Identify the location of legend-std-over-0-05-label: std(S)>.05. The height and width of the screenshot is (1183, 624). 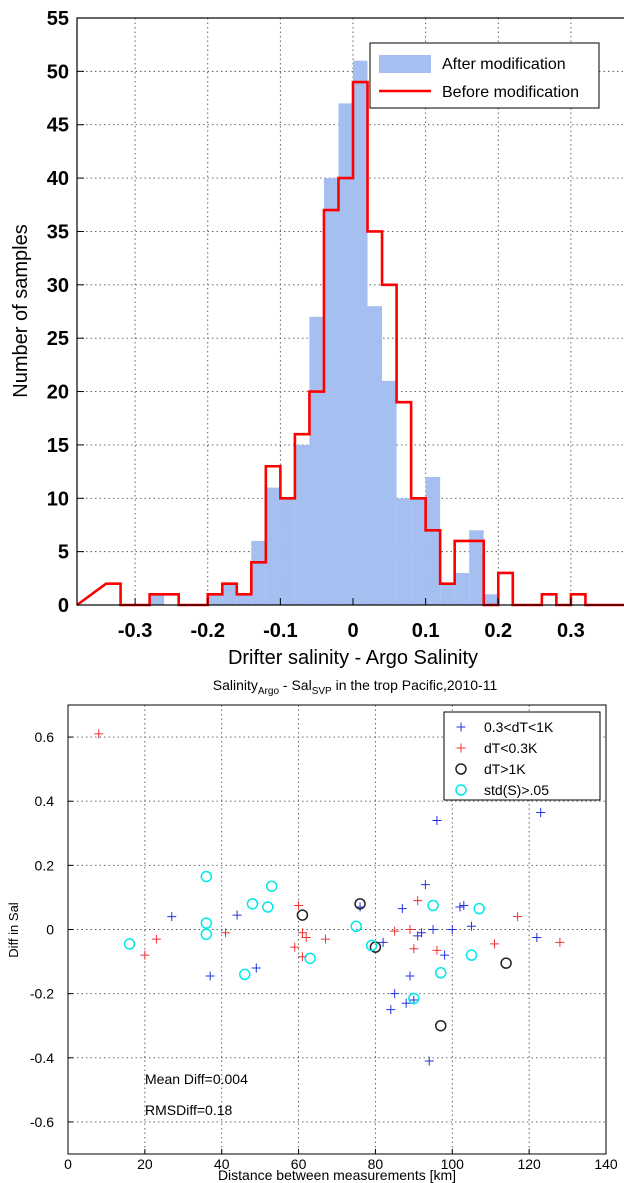
(516, 790).